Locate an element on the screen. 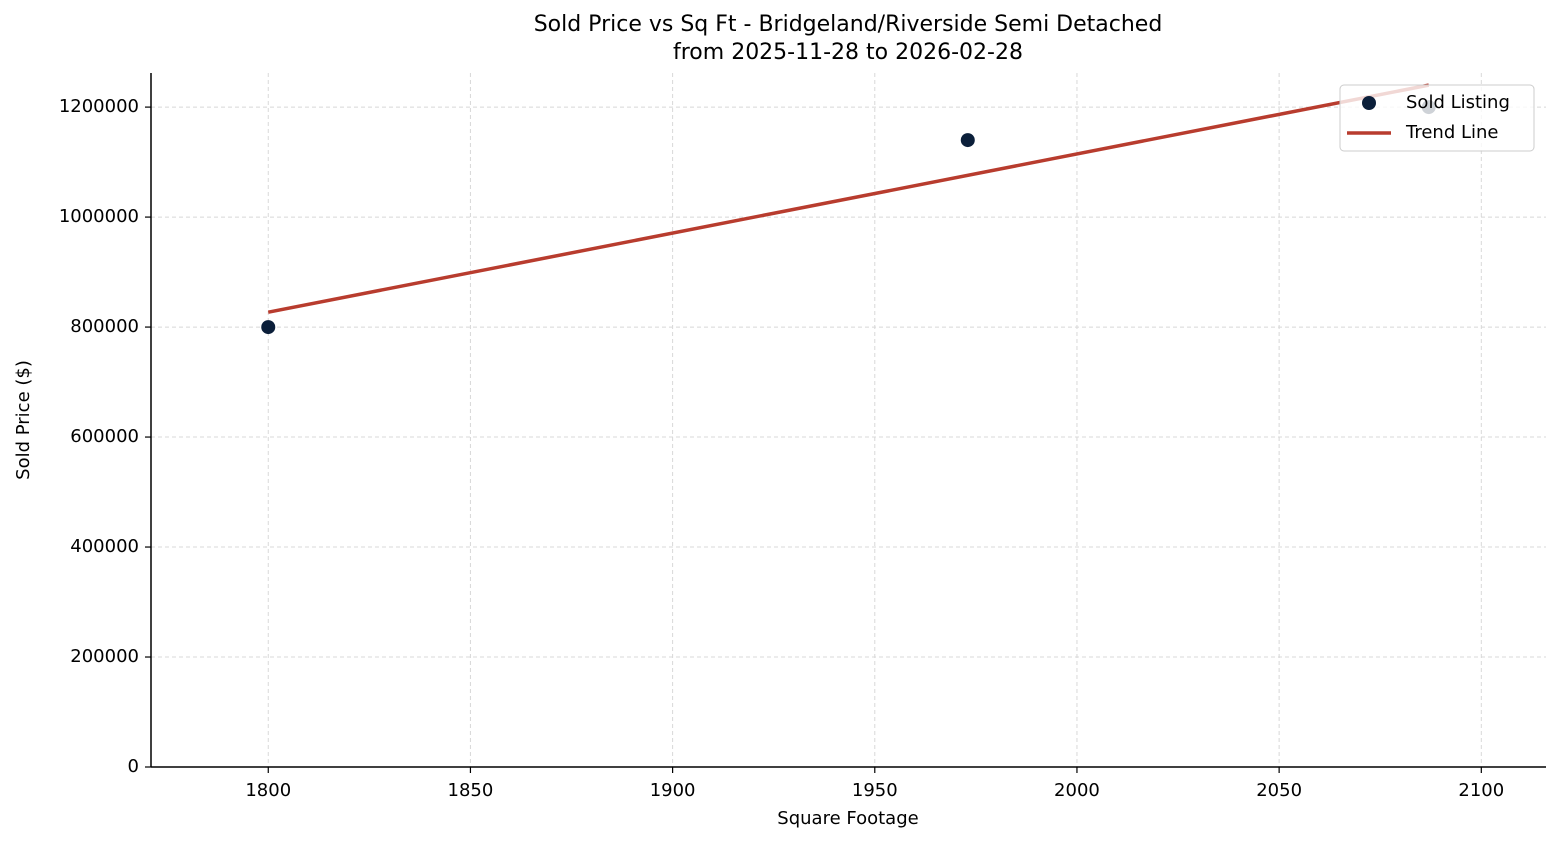 This screenshot has width=1560, height=845. y-tick-label: 1200000 is located at coordinates (99, 106).